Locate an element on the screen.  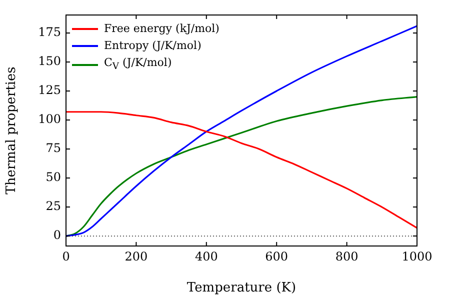
x-axis-title: Temperature (K) is located at coordinates (241, 288).